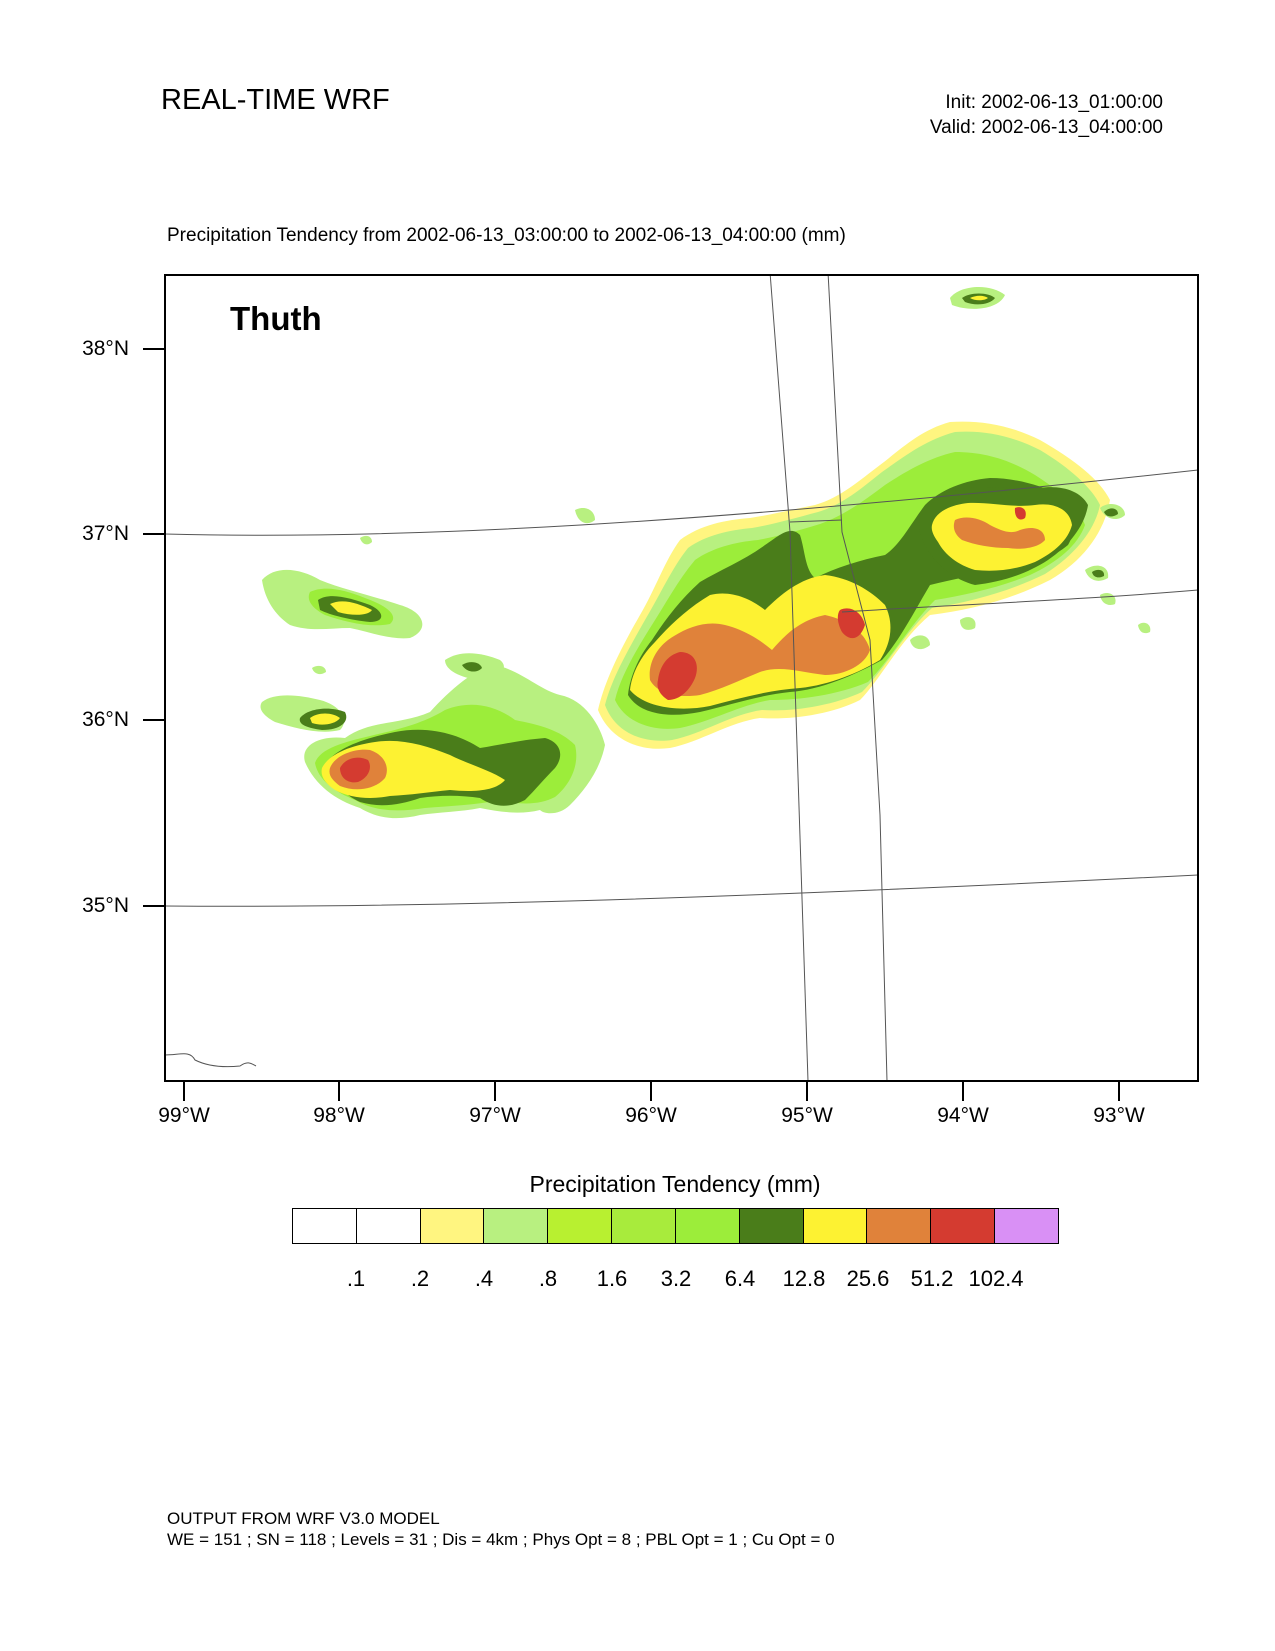 The height and width of the screenshot is (1651, 1275). I want to click on lat-label-36: 36°N, so click(105, 719).